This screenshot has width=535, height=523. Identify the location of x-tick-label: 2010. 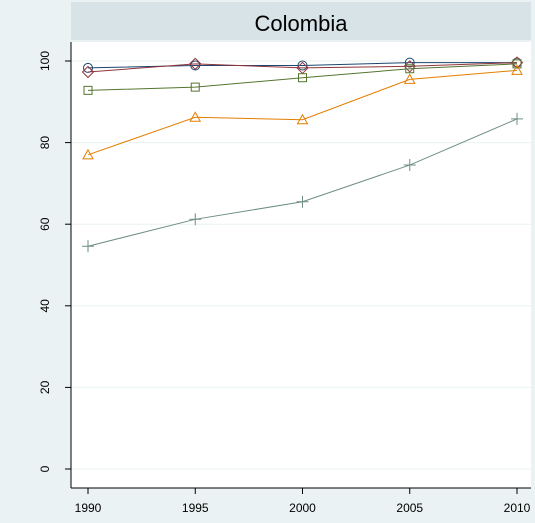
(517, 508).